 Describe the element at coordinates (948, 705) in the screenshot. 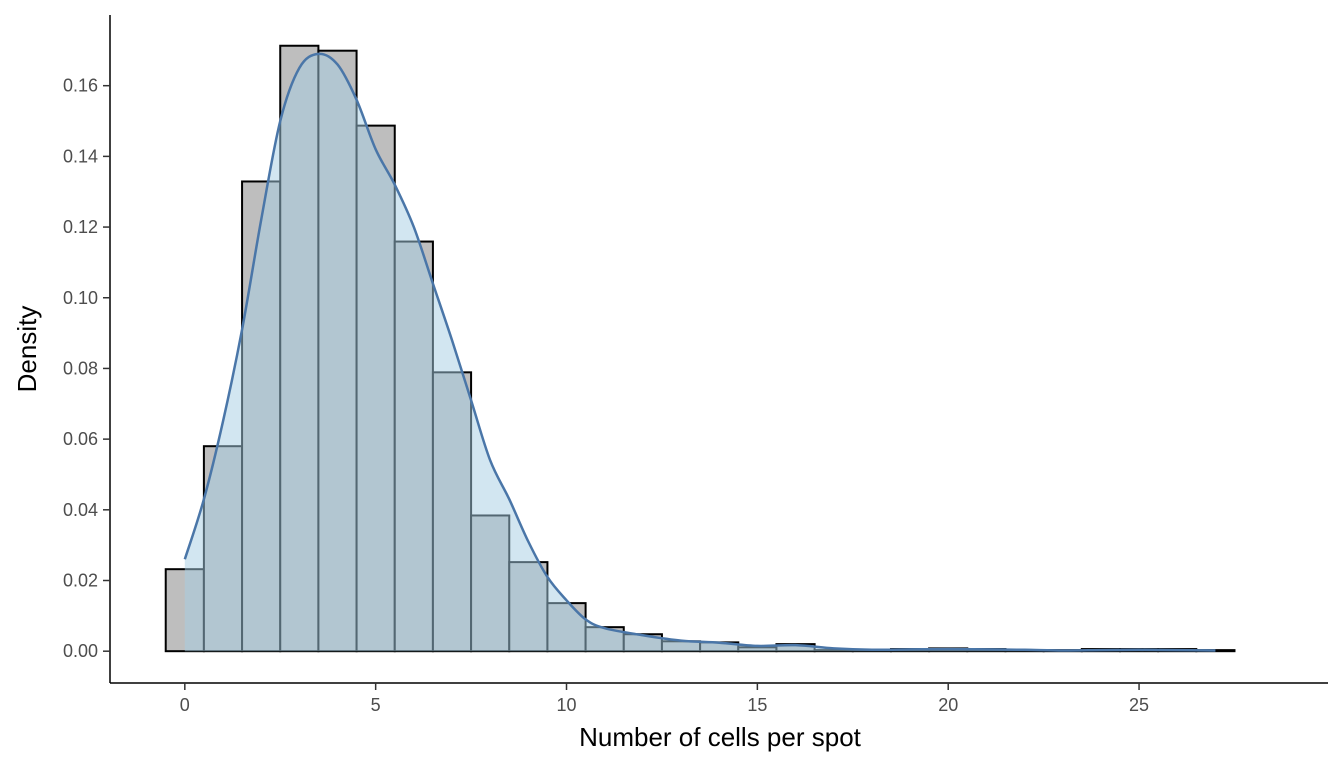

I see `x-tick-label: 20` at that location.